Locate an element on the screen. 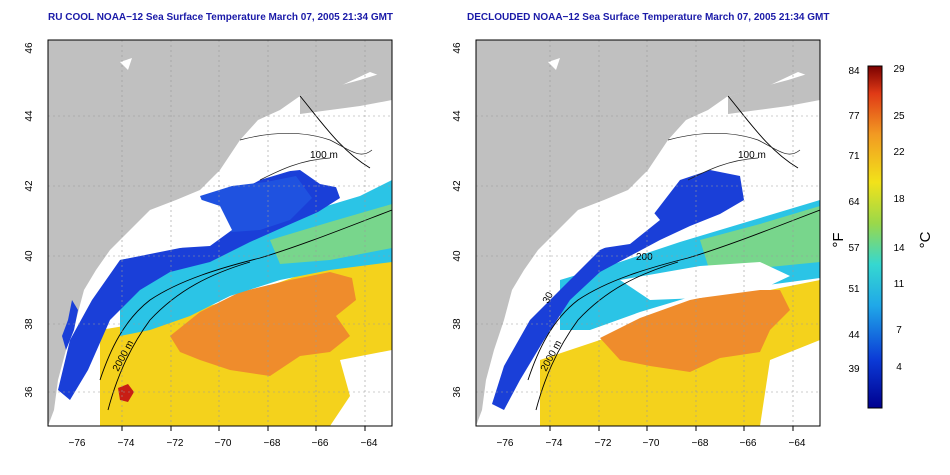 This screenshot has height=475, width=950. colorbar-c-tick: 14 is located at coordinates (899, 248).